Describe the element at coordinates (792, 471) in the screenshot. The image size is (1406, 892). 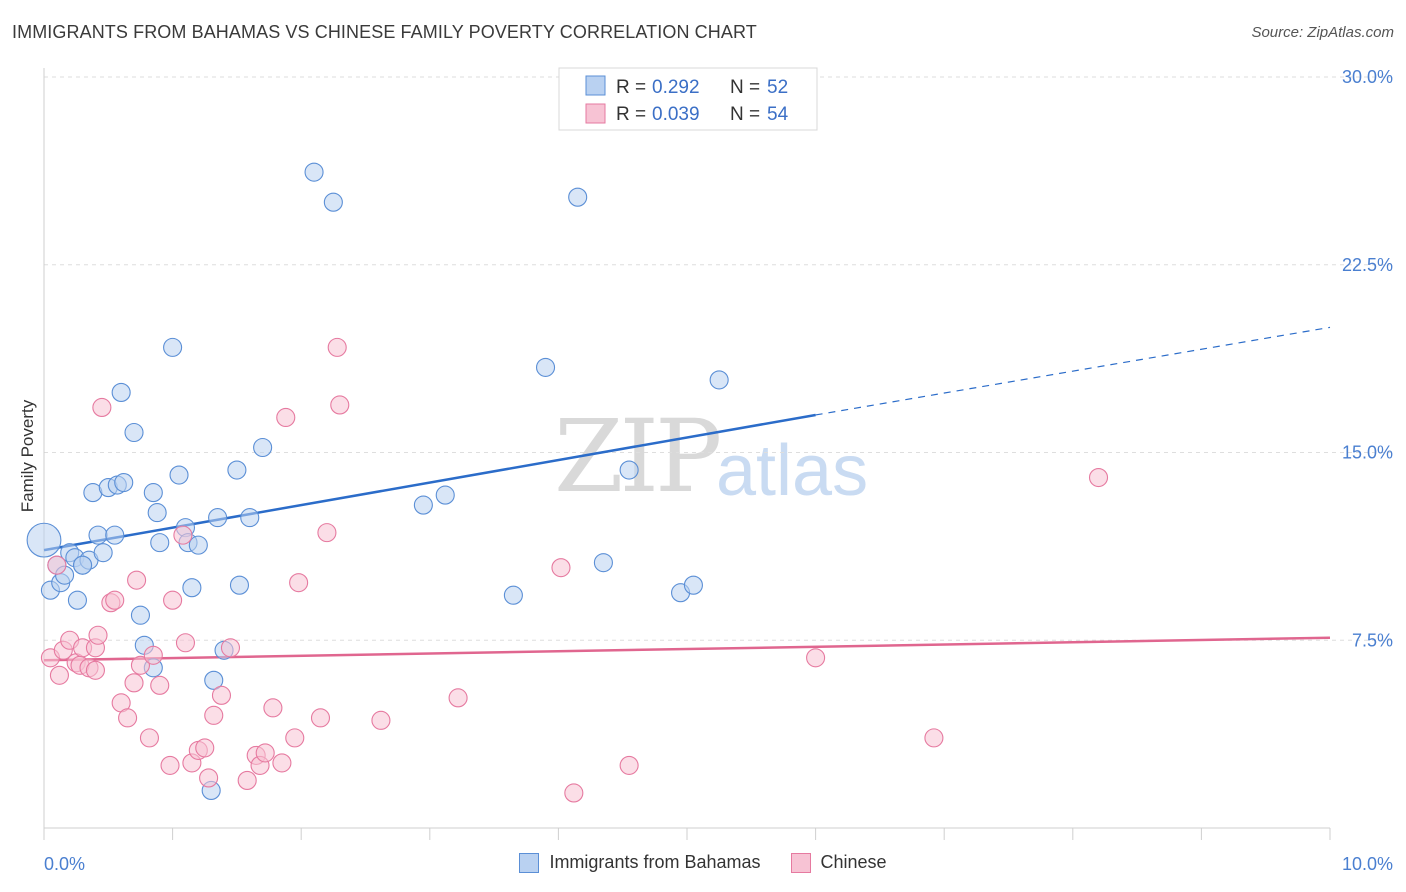
I see `watermark-atlas: atlas` at that location.